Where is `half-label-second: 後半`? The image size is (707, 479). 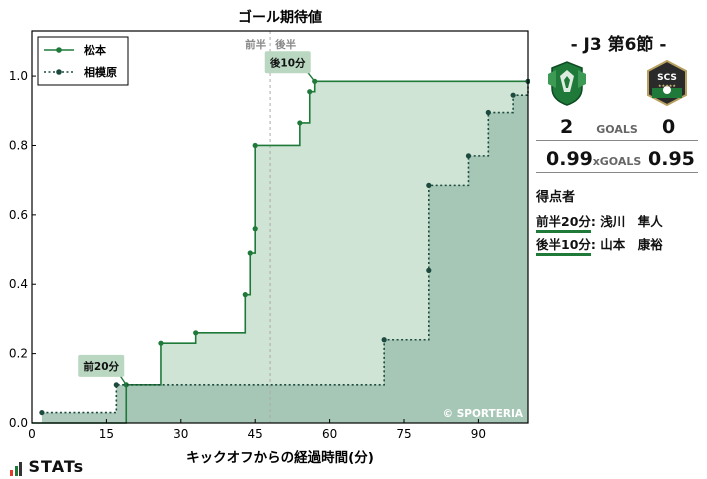
half-label-second: 後半 is located at coordinates (285, 44).